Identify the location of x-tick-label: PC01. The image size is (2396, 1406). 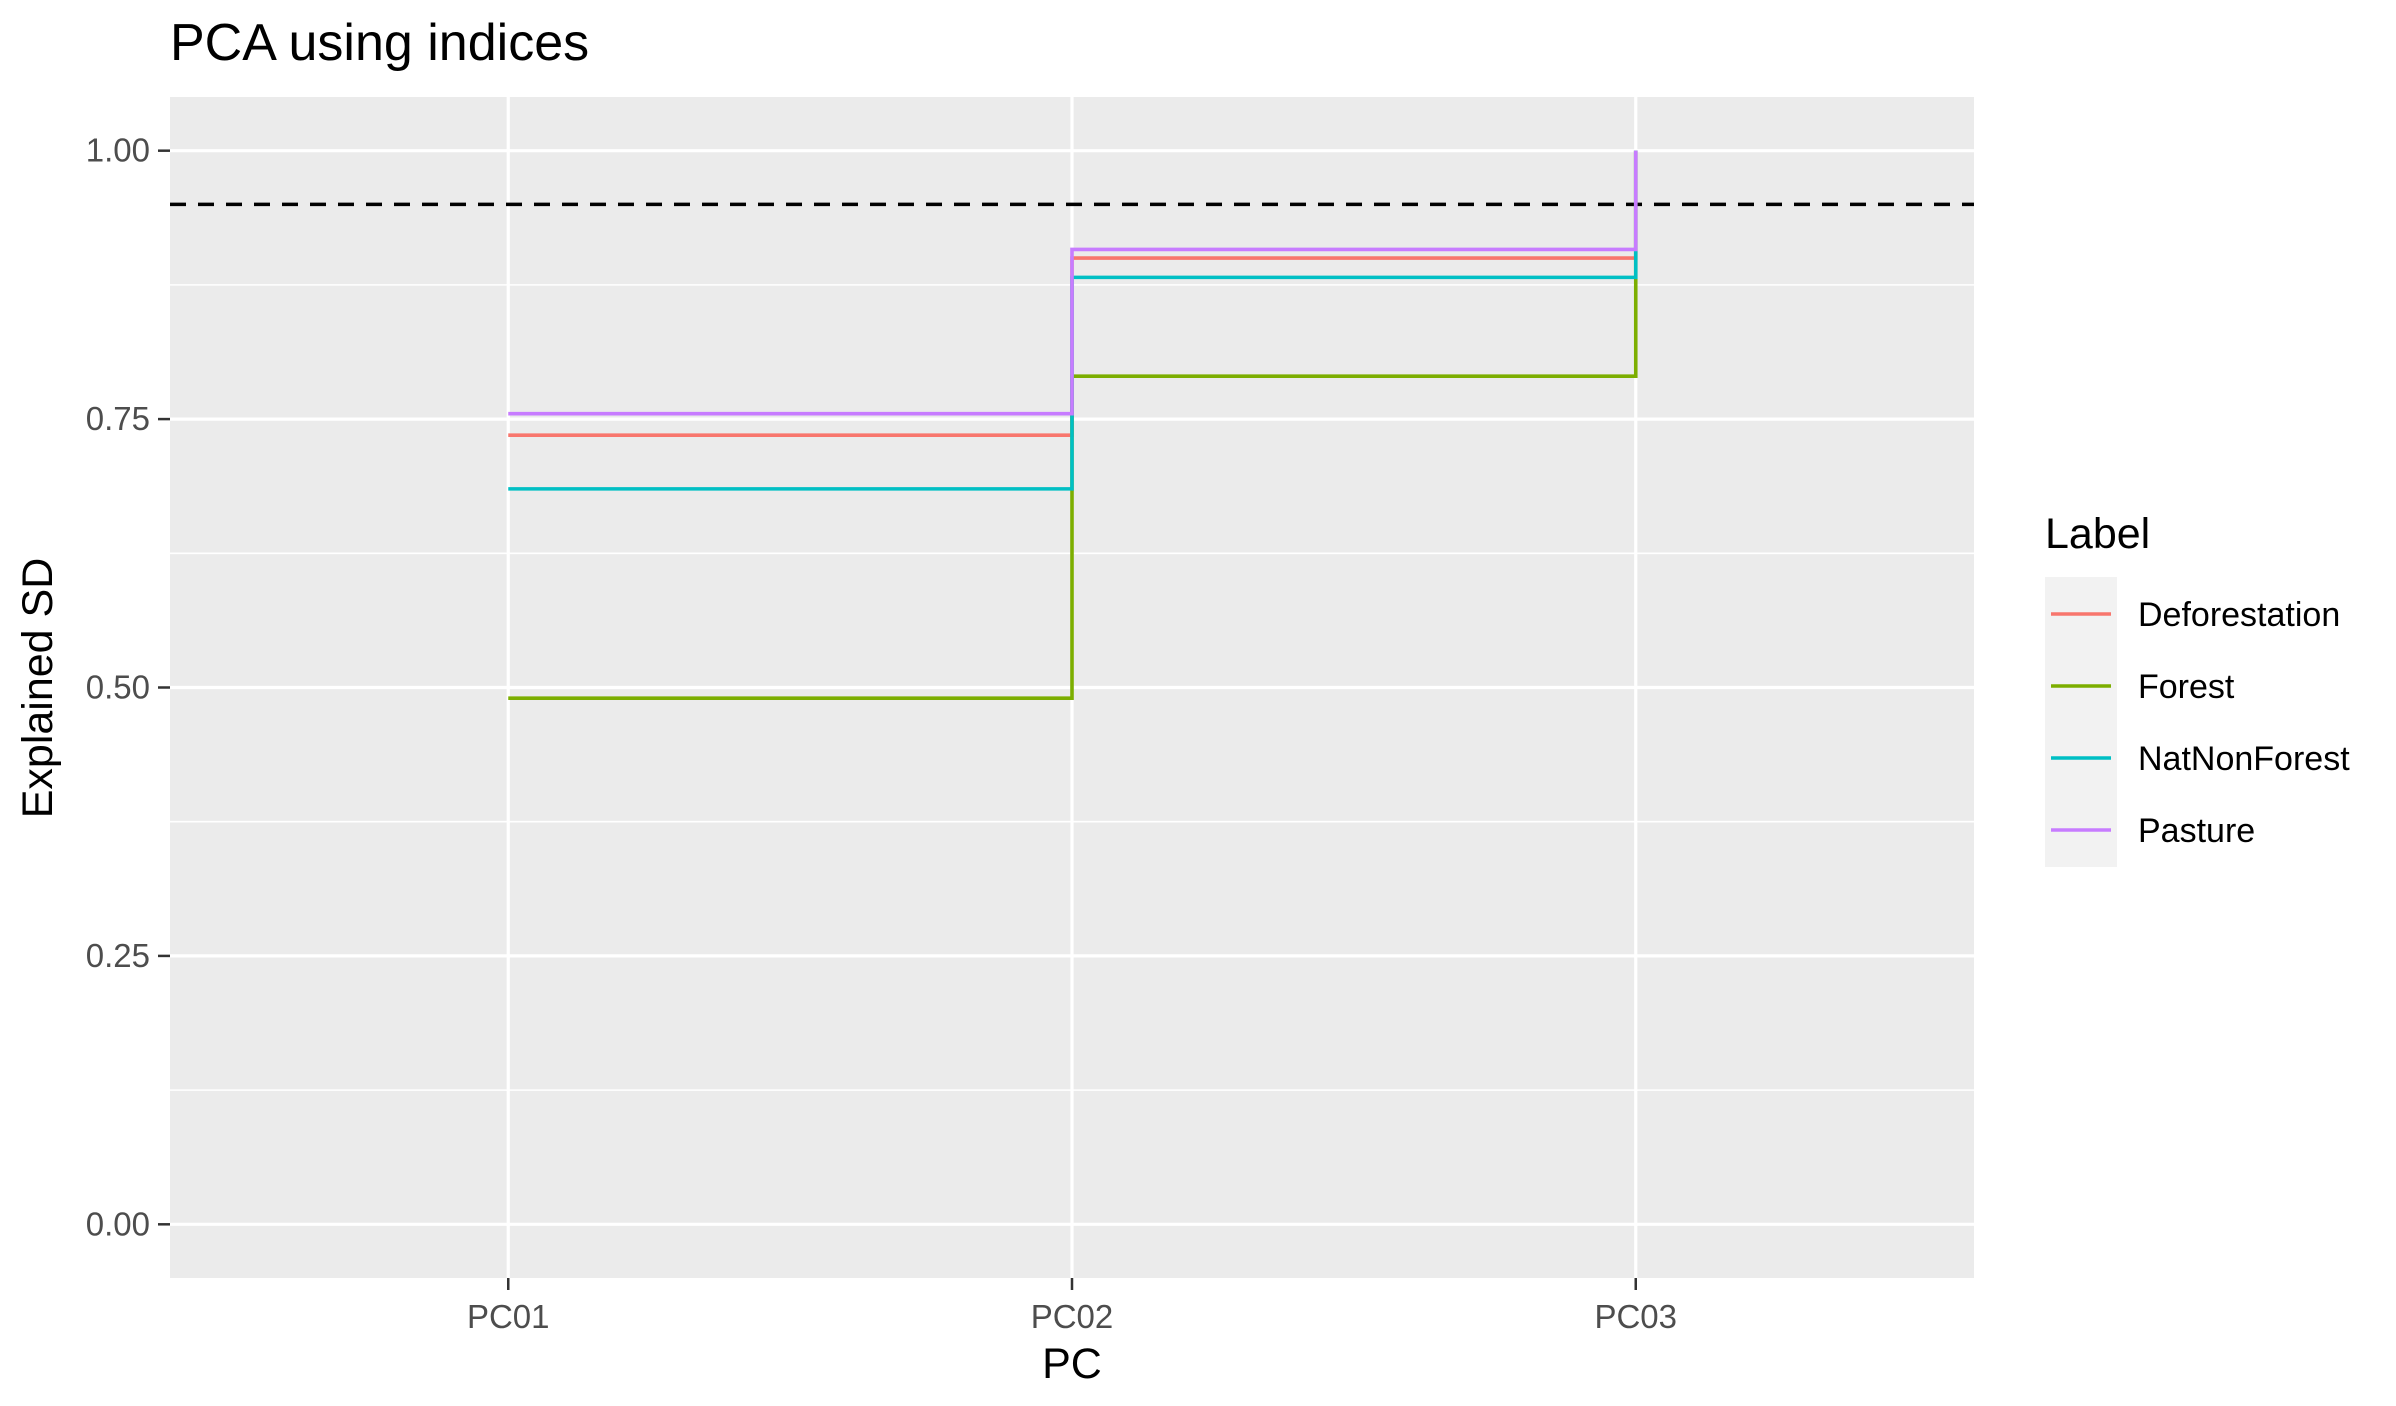
(508, 1316).